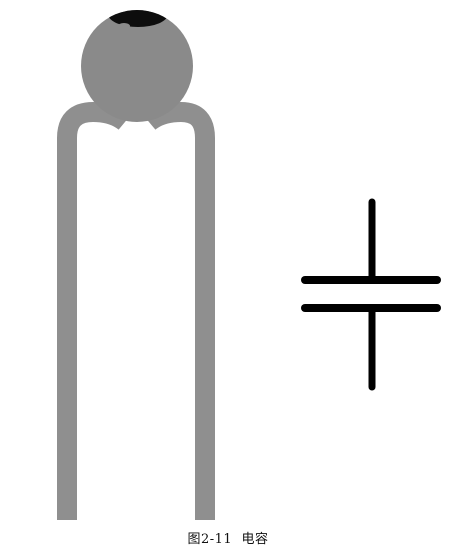 The image size is (456, 558). Describe the element at coordinates (228, 539) in the screenshot. I see `figure-caption: 图2-11 电容` at that location.